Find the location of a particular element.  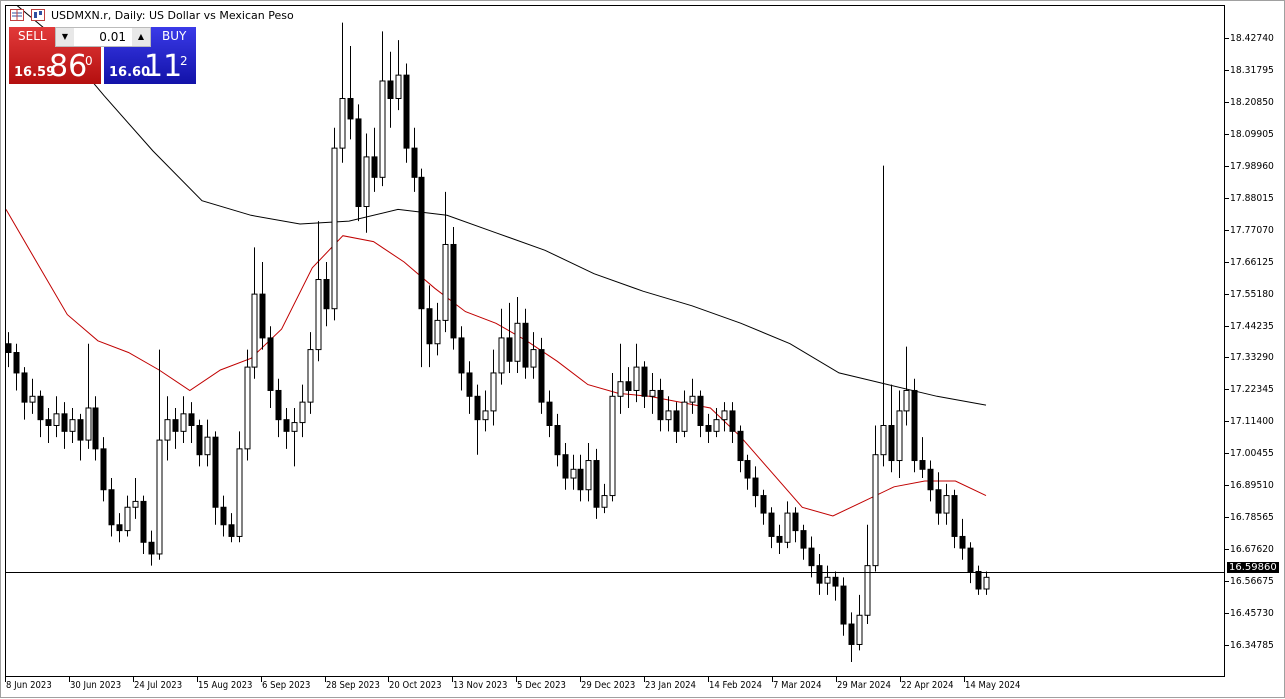

sell-button: SELL 16.59 86 0 is located at coordinates (55, 55).